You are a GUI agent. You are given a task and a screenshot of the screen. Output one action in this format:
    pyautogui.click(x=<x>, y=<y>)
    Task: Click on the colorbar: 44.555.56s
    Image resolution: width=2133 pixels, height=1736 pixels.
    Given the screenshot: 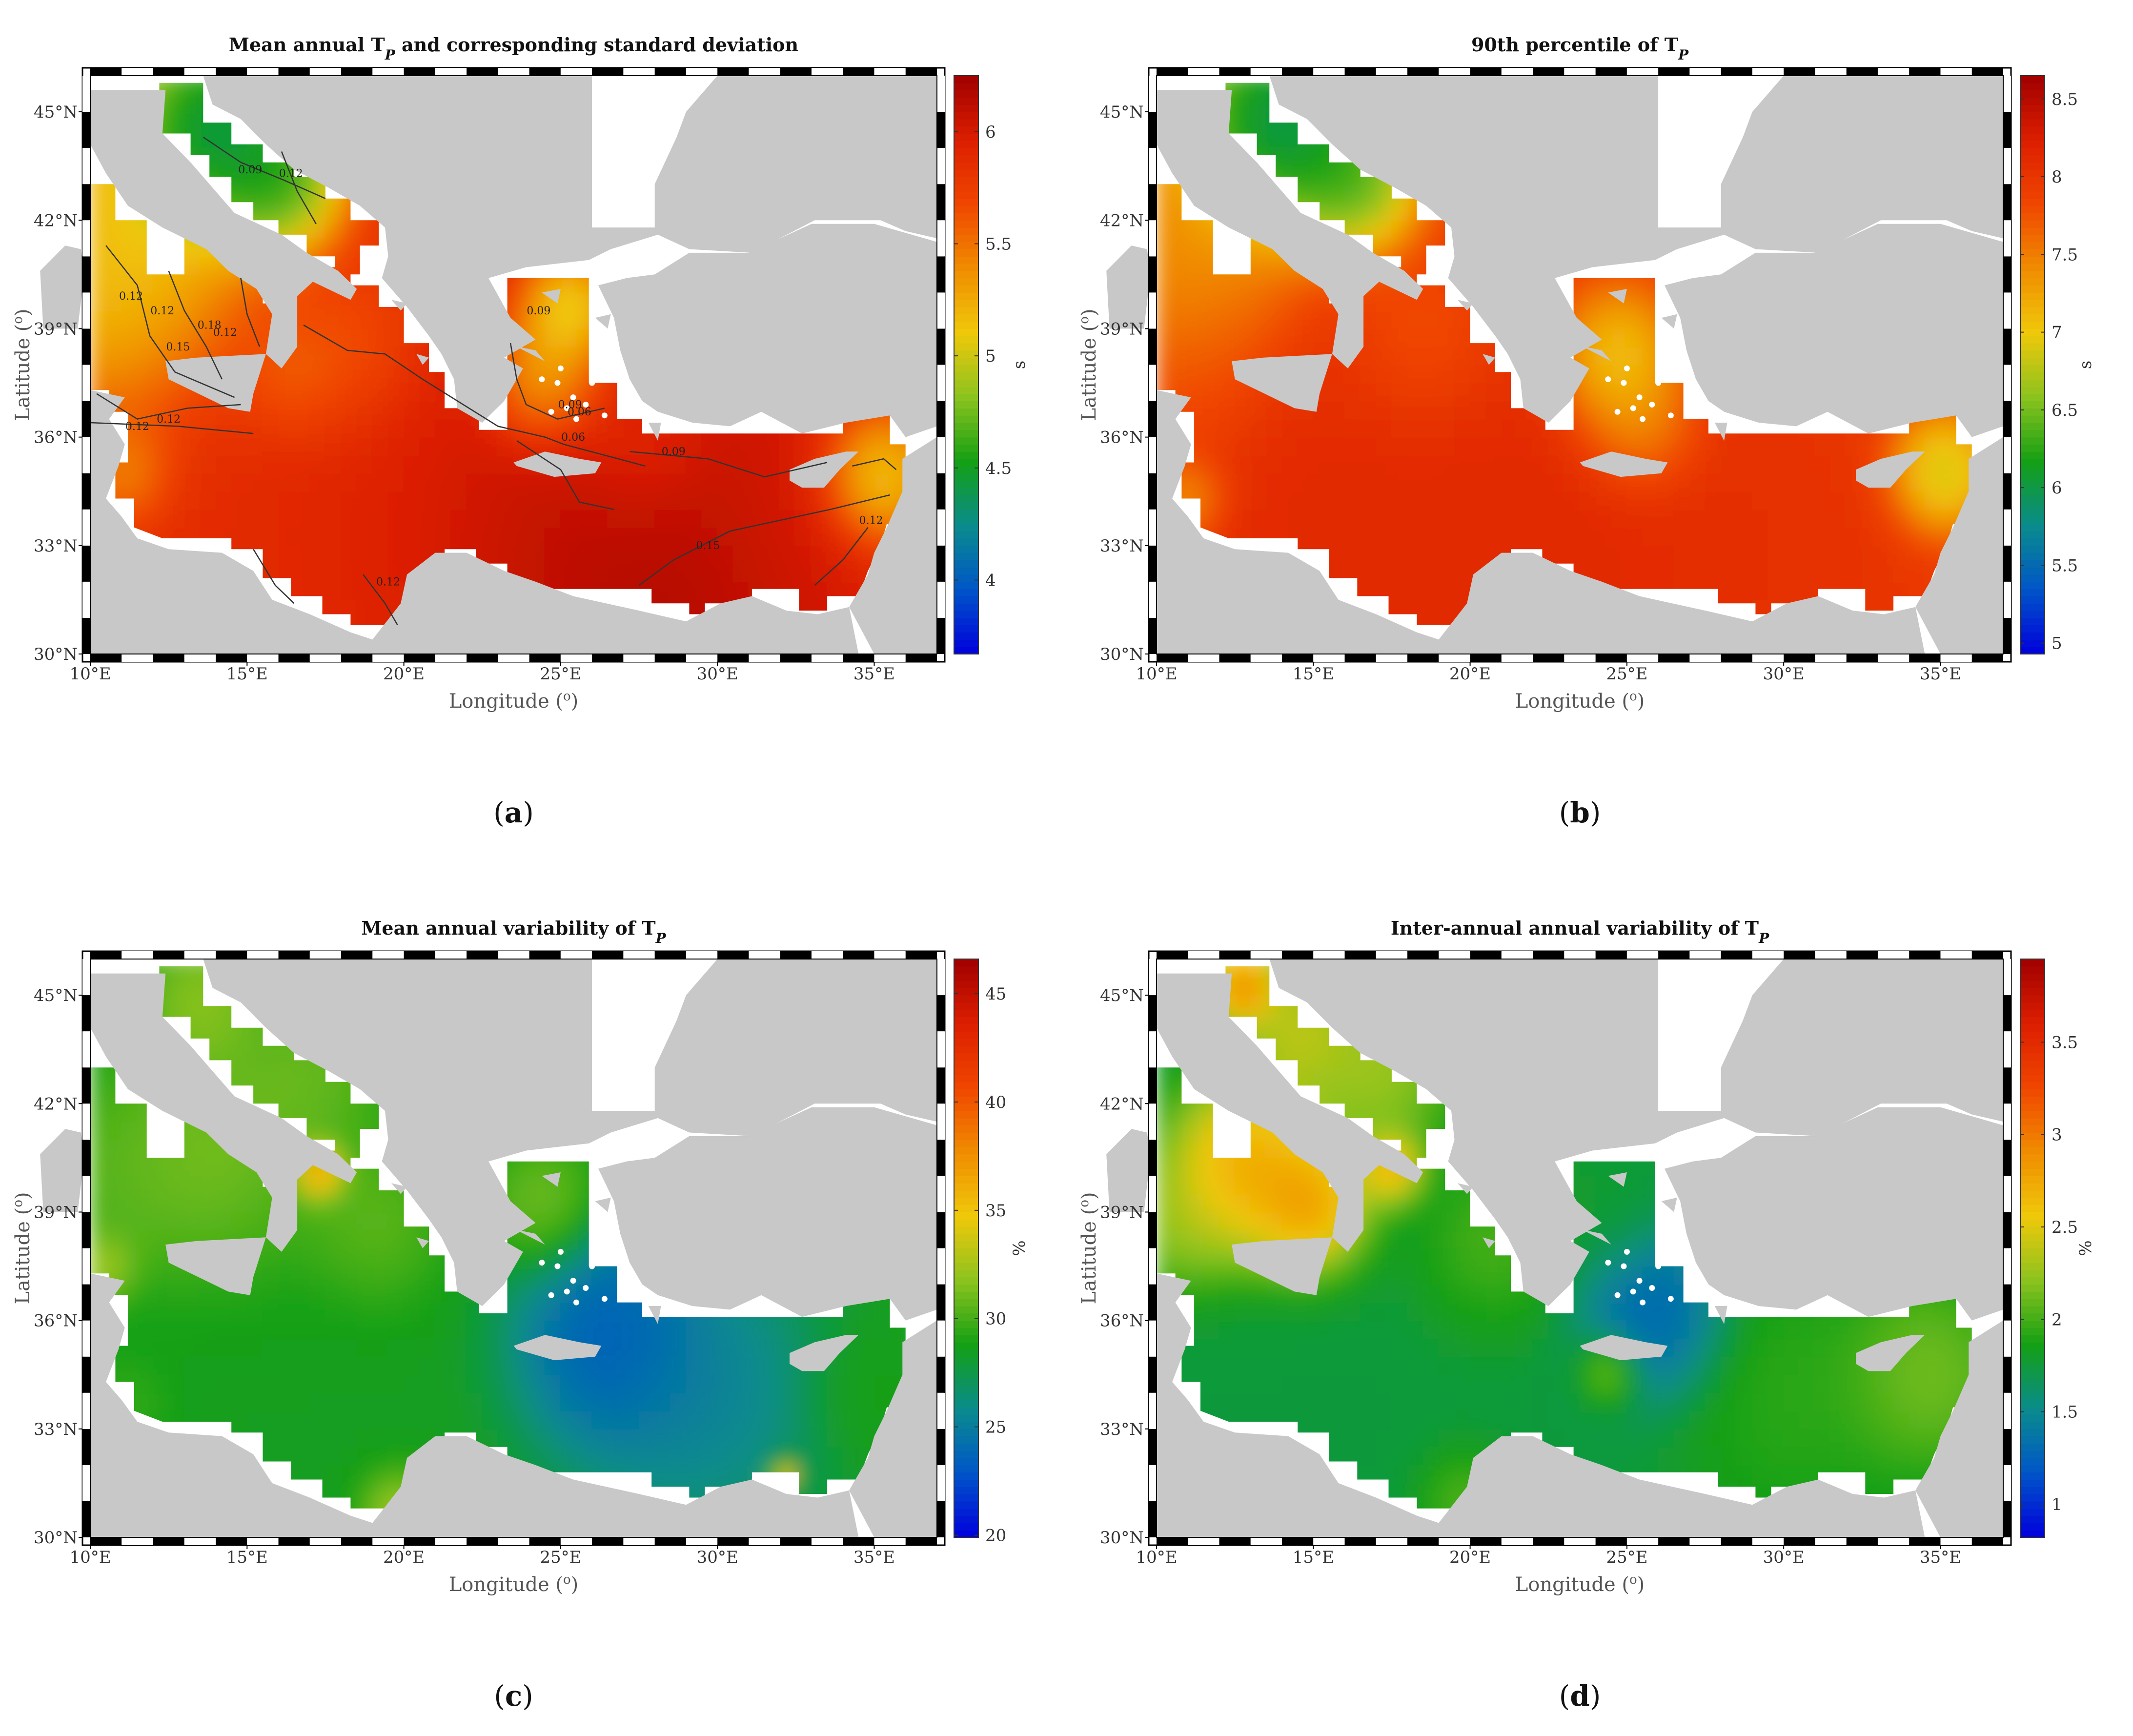 What is the action you would take?
    pyautogui.click(x=992, y=364)
    